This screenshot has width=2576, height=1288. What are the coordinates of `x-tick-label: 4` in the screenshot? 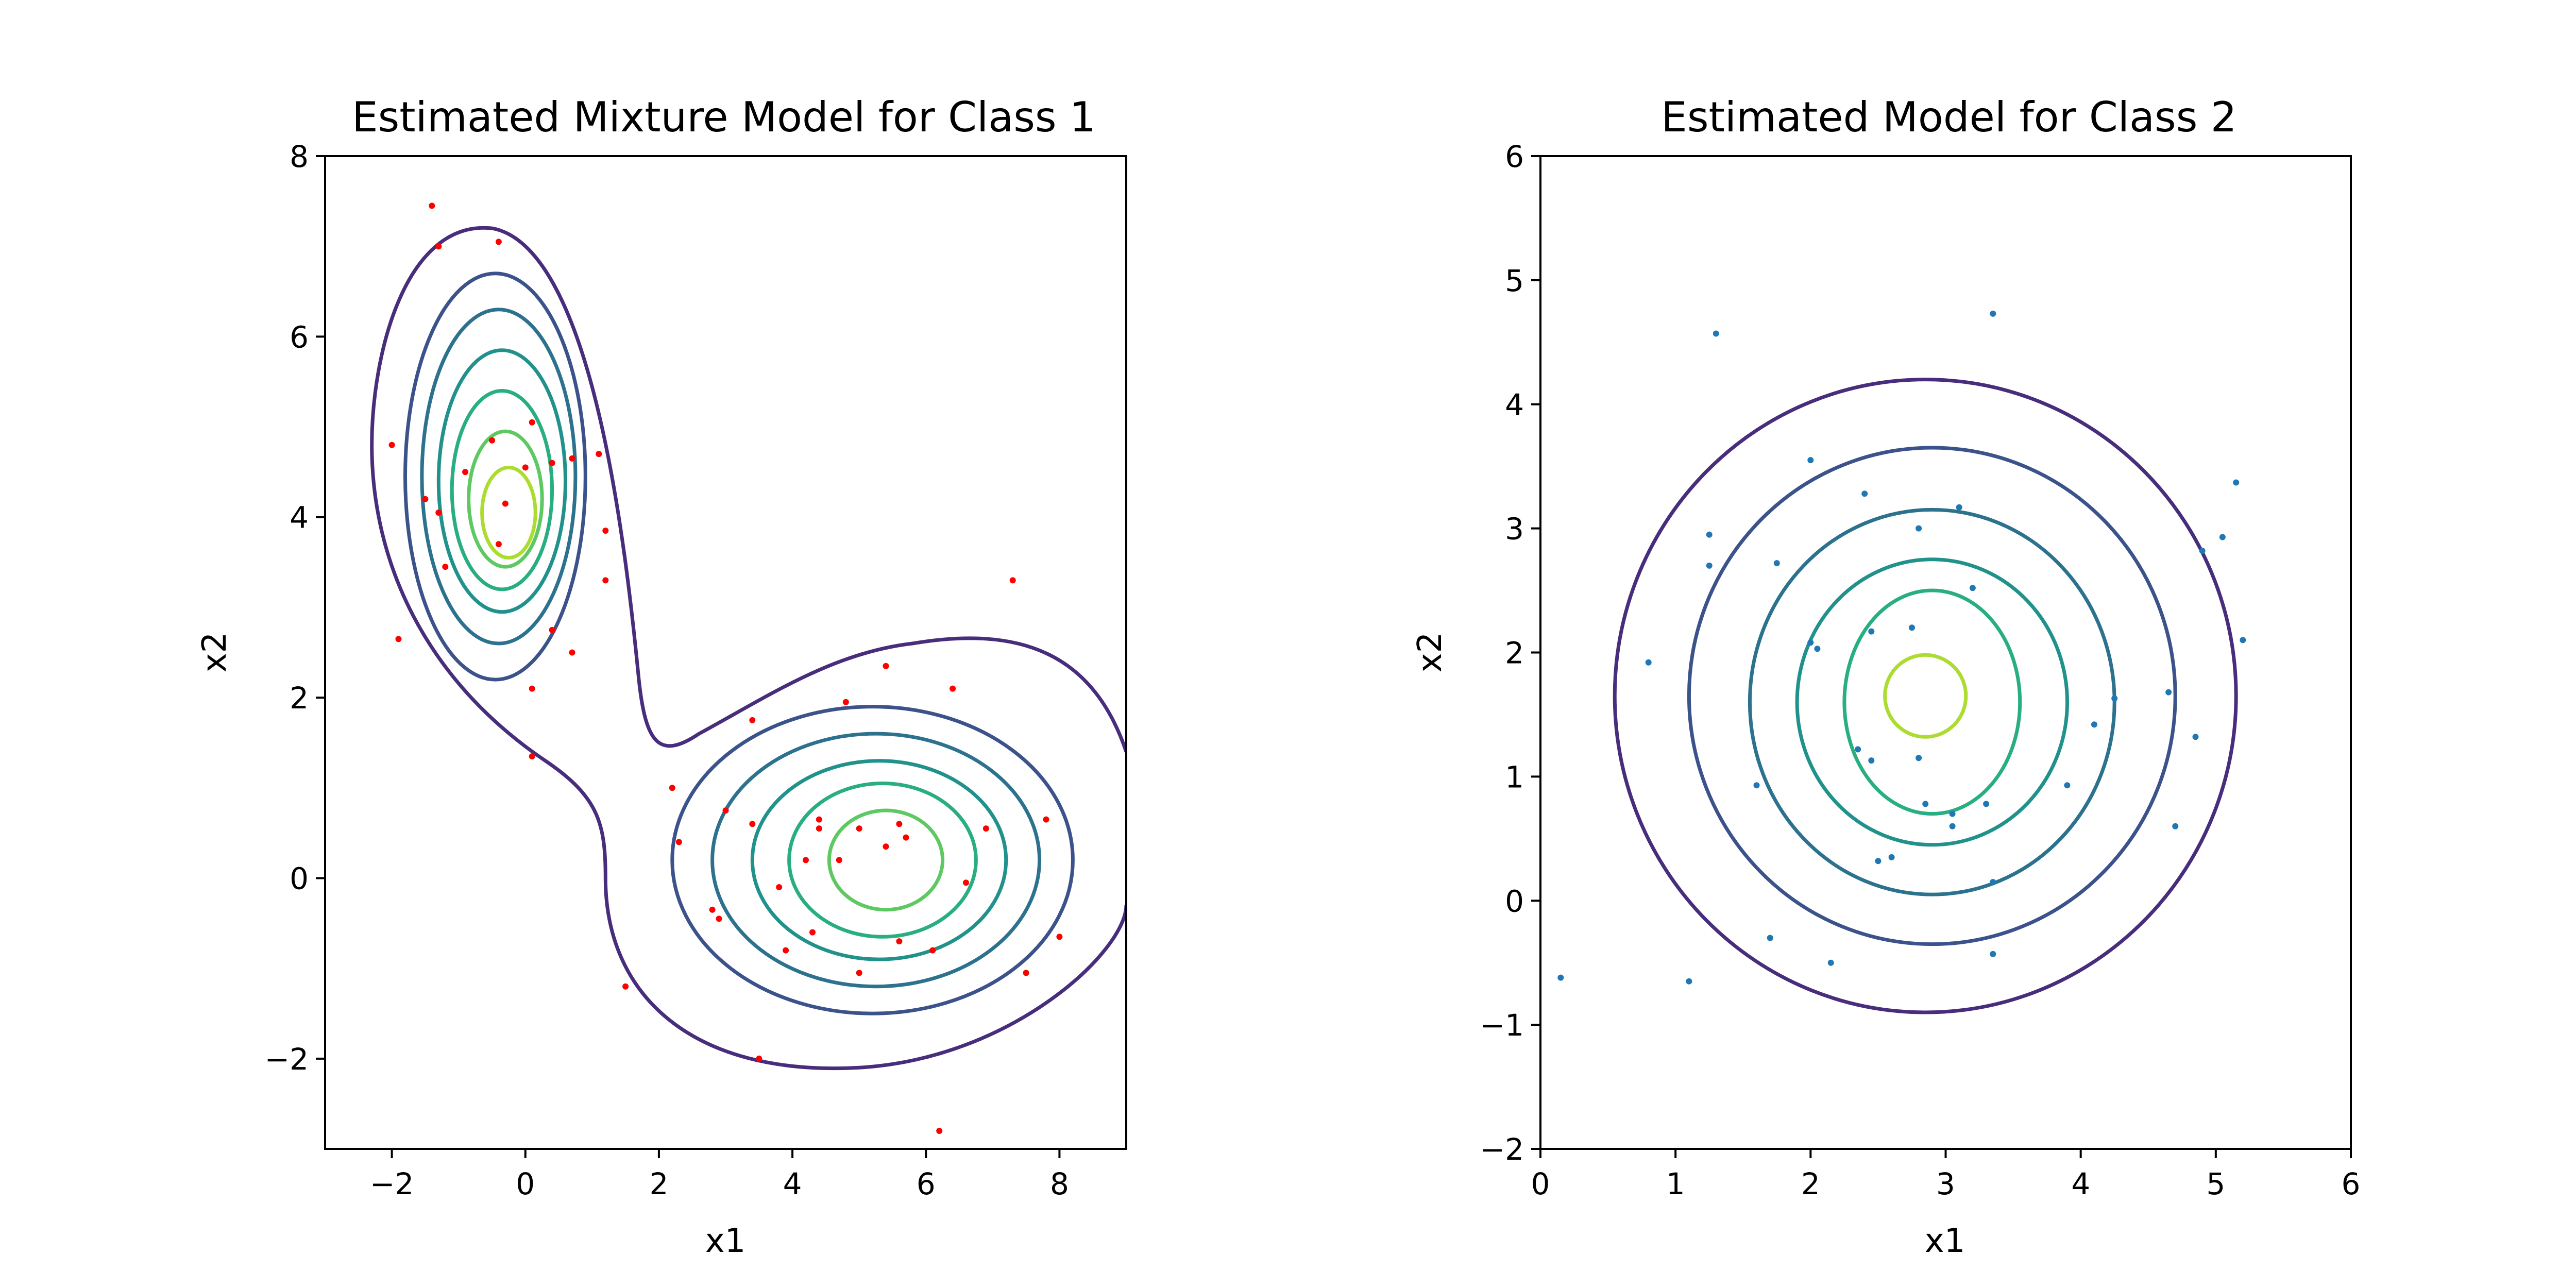 It's located at (2080, 1183).